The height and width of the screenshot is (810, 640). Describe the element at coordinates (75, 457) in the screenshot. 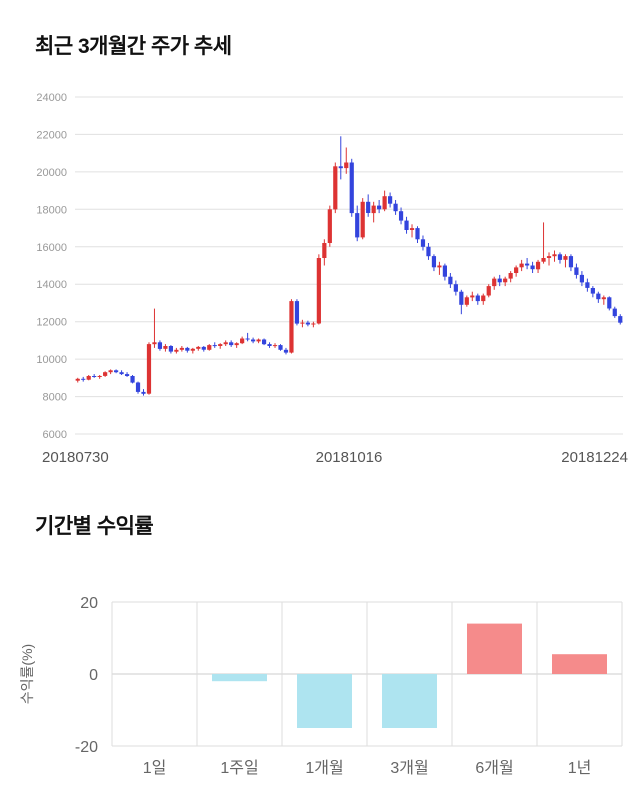

I see `x-axis-label-start: 20180730` at that location.